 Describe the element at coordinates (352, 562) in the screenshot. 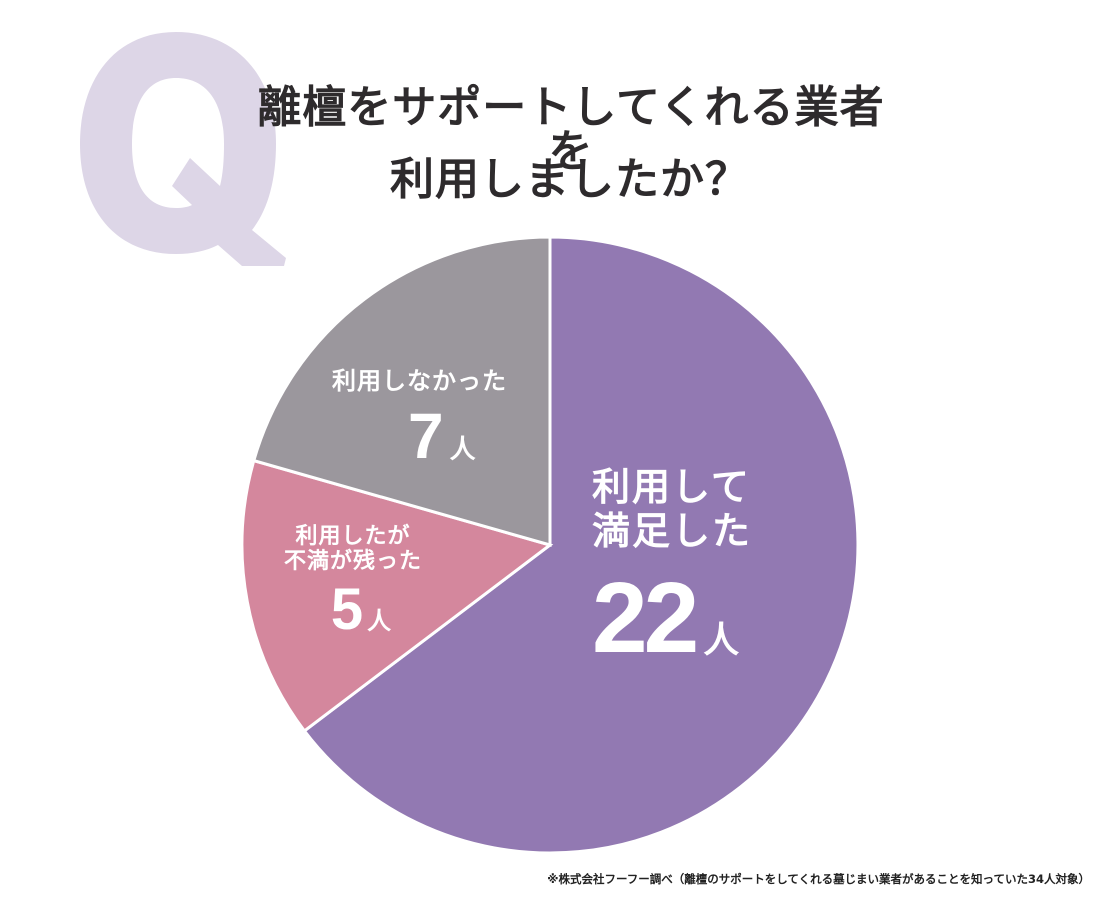

I see `slice-label-dissatisfied-line2: 不満が残った` at that location.